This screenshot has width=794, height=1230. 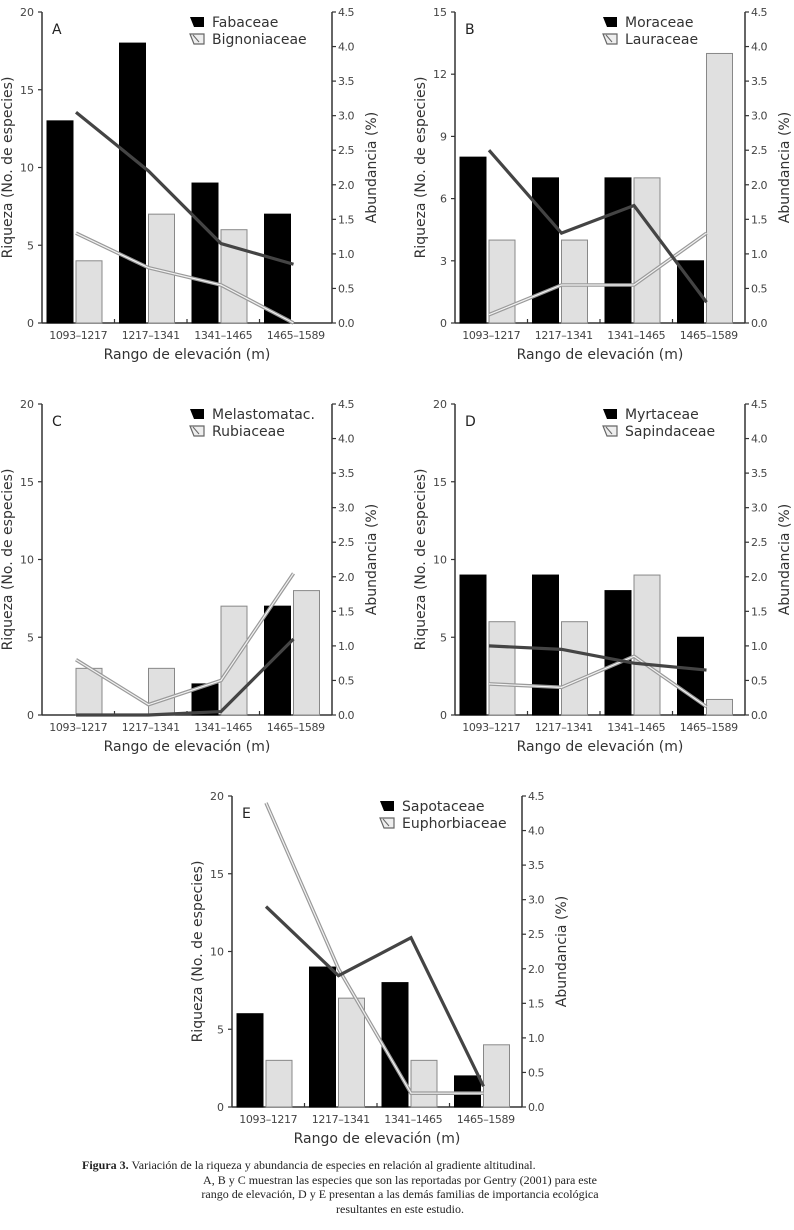 What do you see at coordinates (443, 199) in the screenshot?
I see `y-tick-label: 6` at bounding box center [443, 199].